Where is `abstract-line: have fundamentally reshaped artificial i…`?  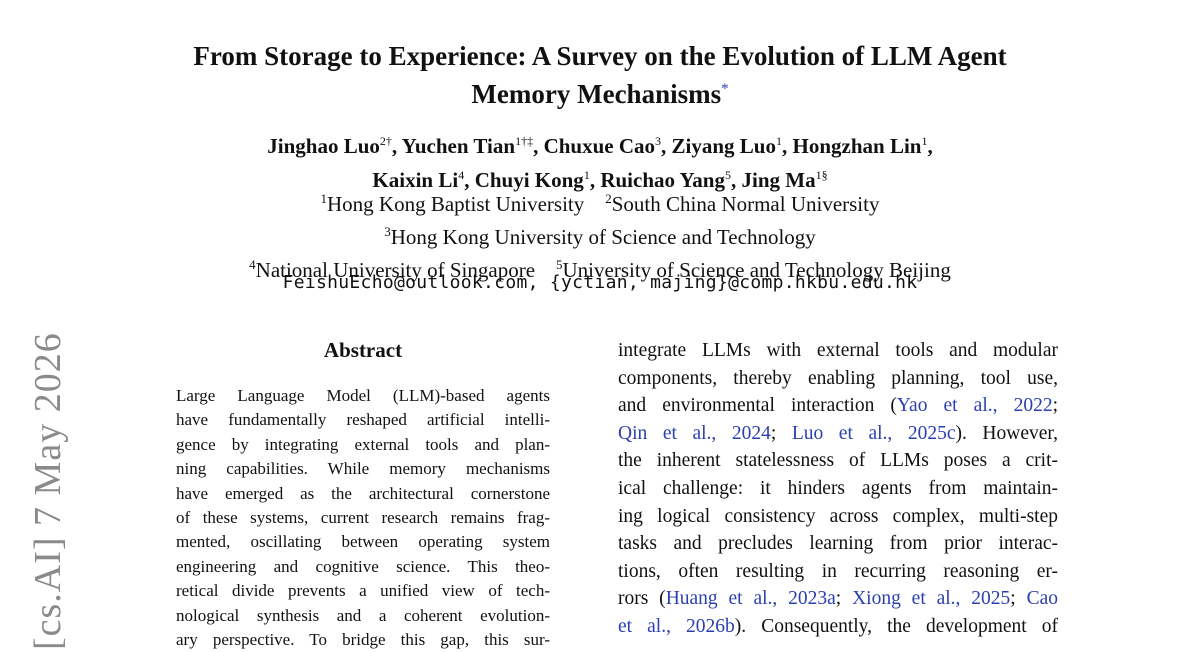 abstract-line: have fundamentally reshaped artificial i… is located at coordinates (363, 420).